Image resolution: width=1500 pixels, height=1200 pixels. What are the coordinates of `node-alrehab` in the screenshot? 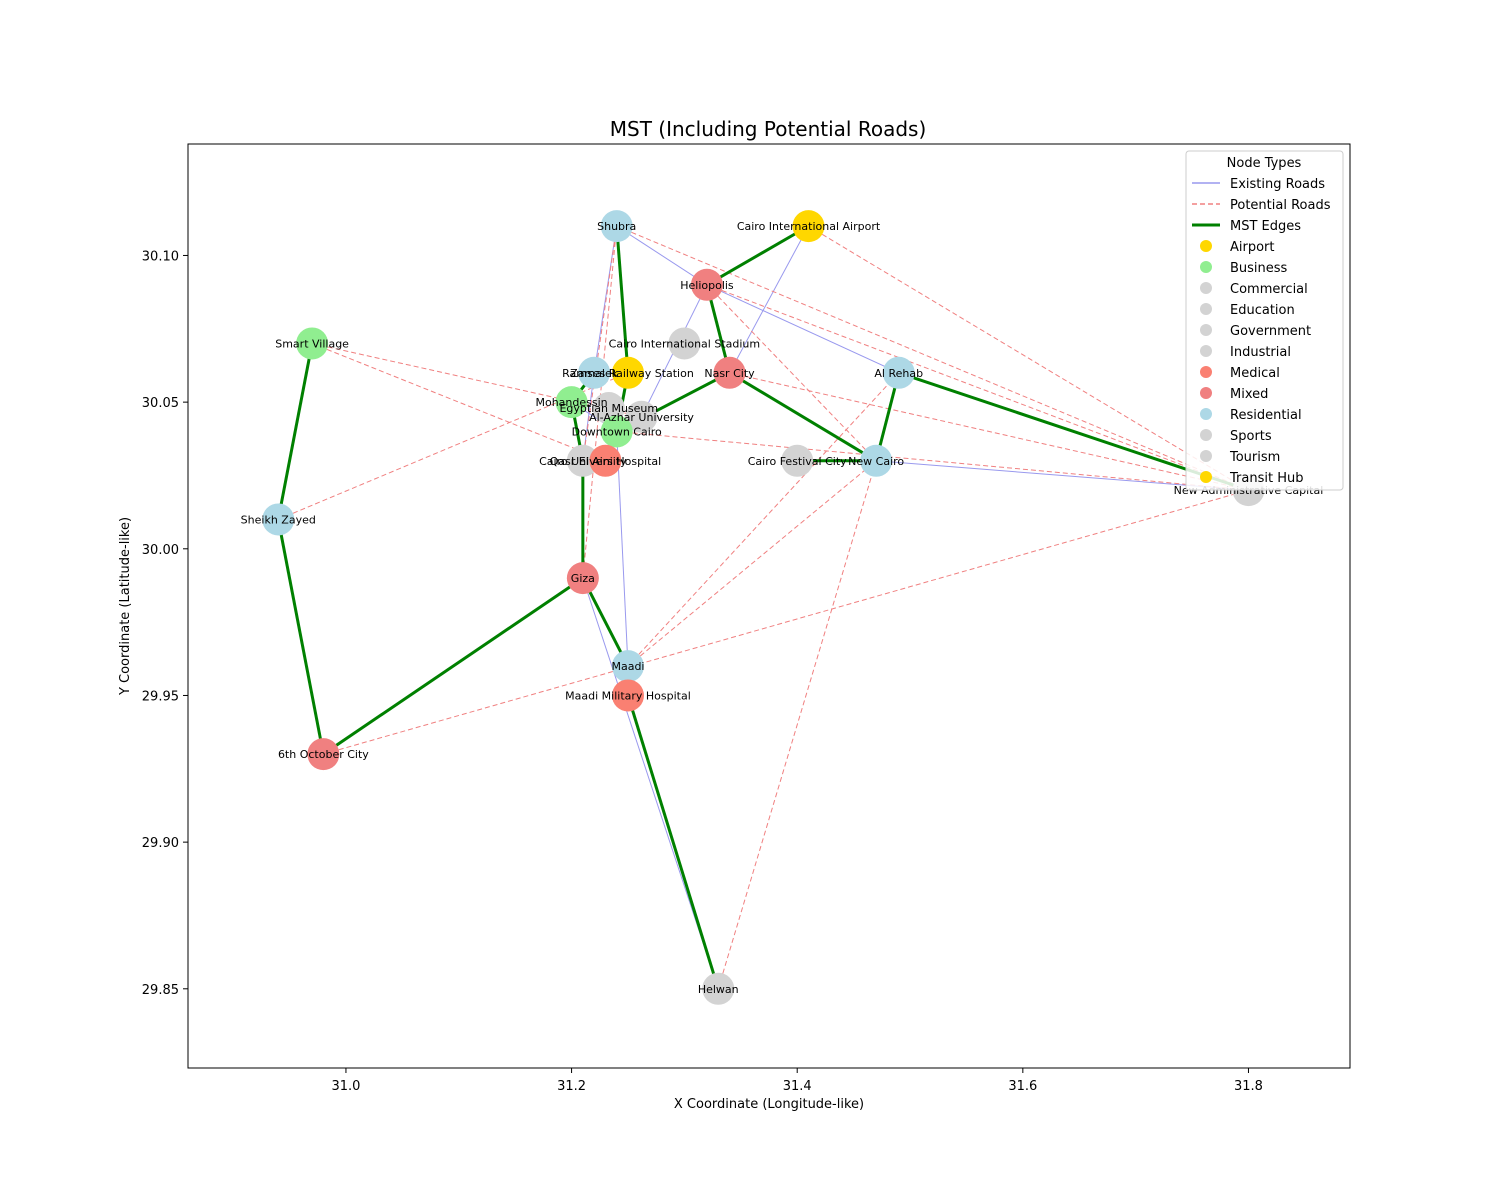 It's located at (898, 372).